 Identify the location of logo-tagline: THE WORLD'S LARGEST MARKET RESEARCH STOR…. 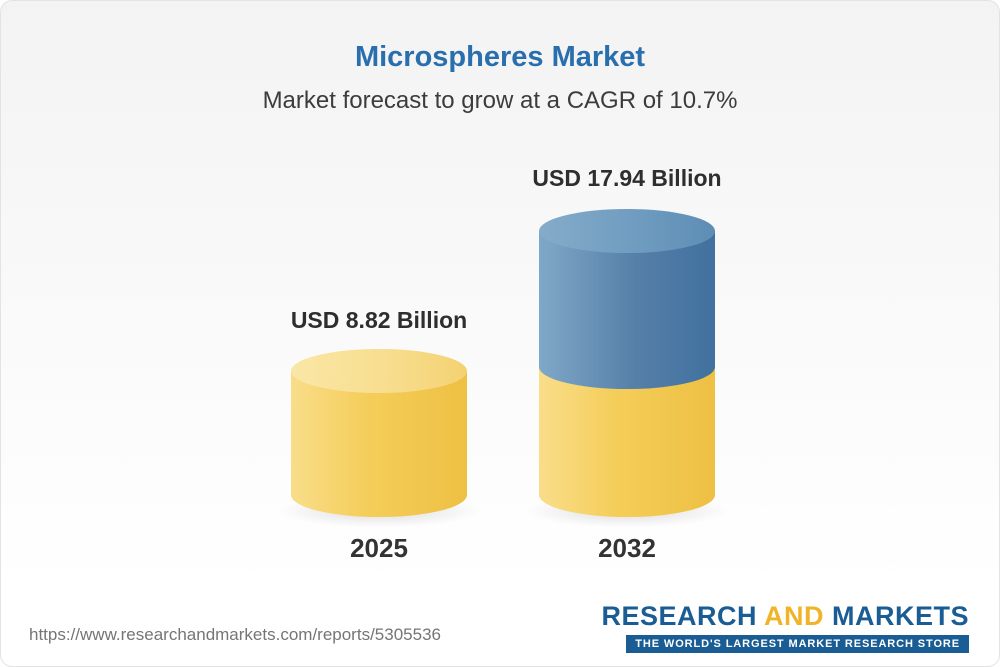
(797, 644).